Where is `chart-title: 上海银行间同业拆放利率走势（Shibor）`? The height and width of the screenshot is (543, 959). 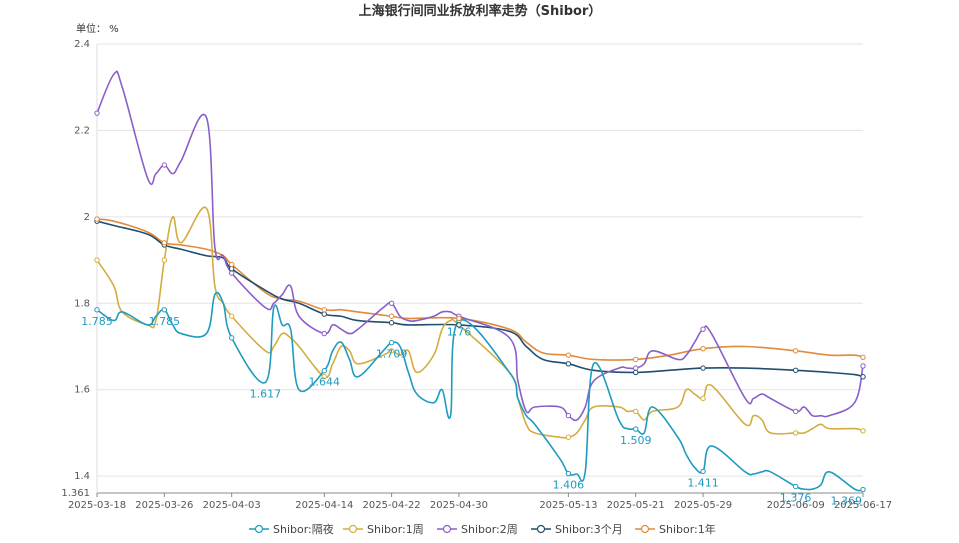 chart-title: 上海银行间同业拆放利率走势（Shibor） is located at coordinates (480, 11).